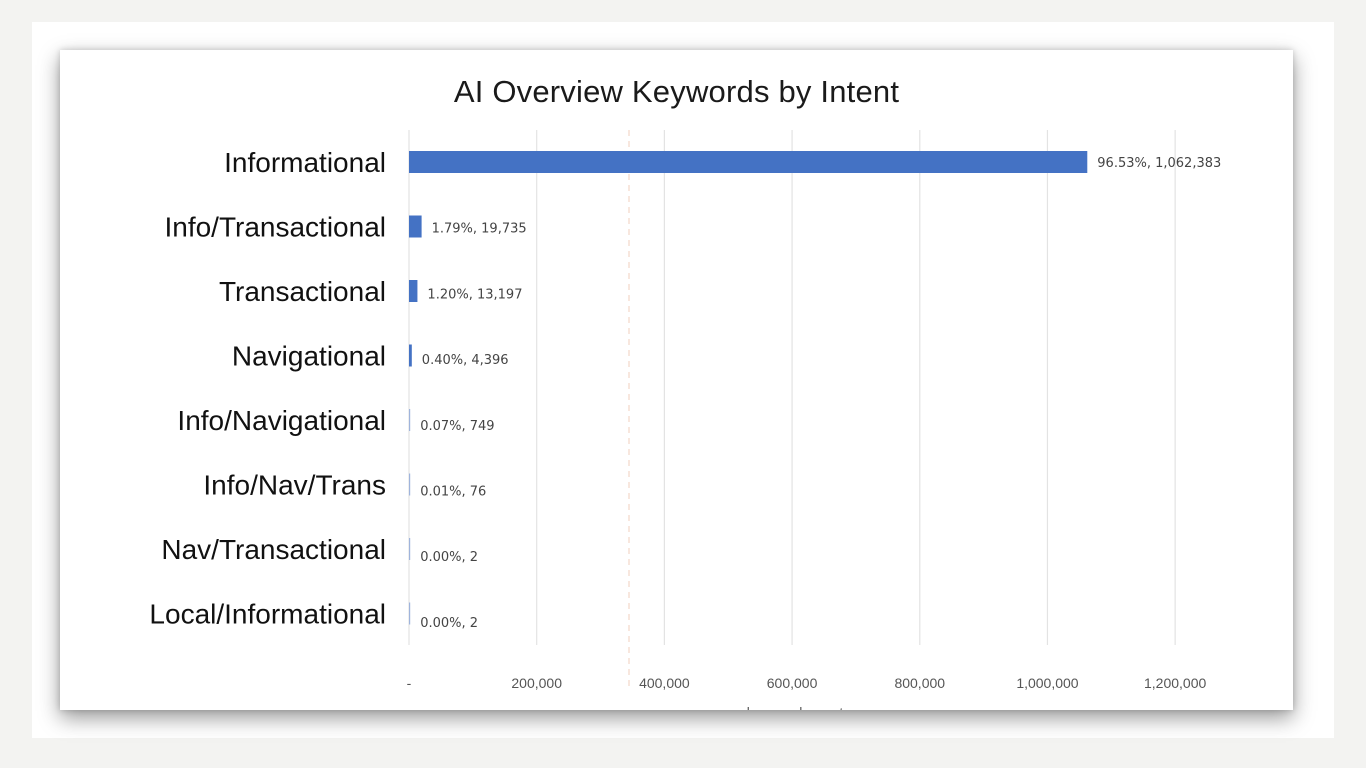 The height and width of the screenshot is (768, 1366). I want to click on x-tick-label: 1,000,000, so click(1047, 683).